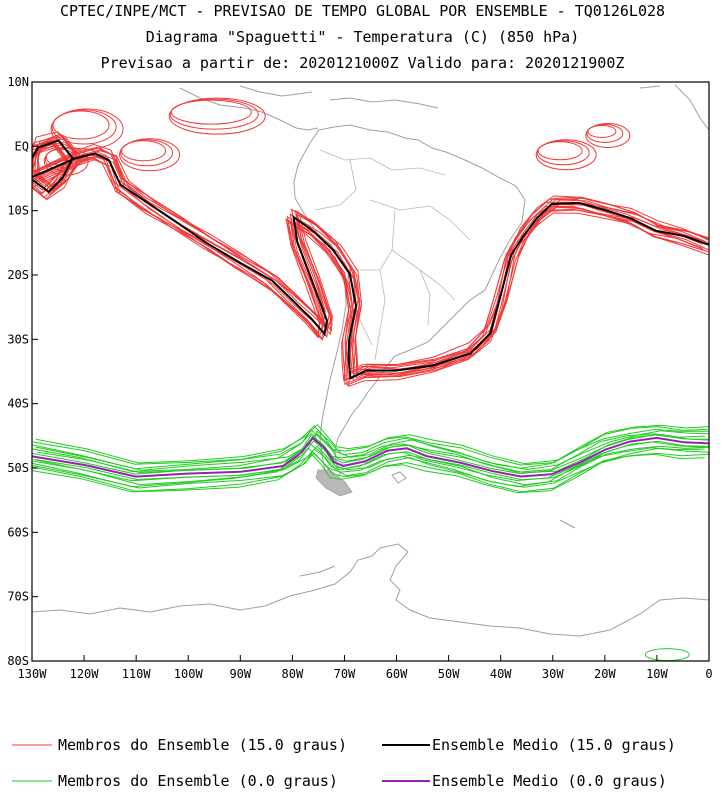 The image size is (725, 792). What do you see at coordinates (392, 255) in the screenshot?
I see `country-borders` at bounding box center [392, 255].